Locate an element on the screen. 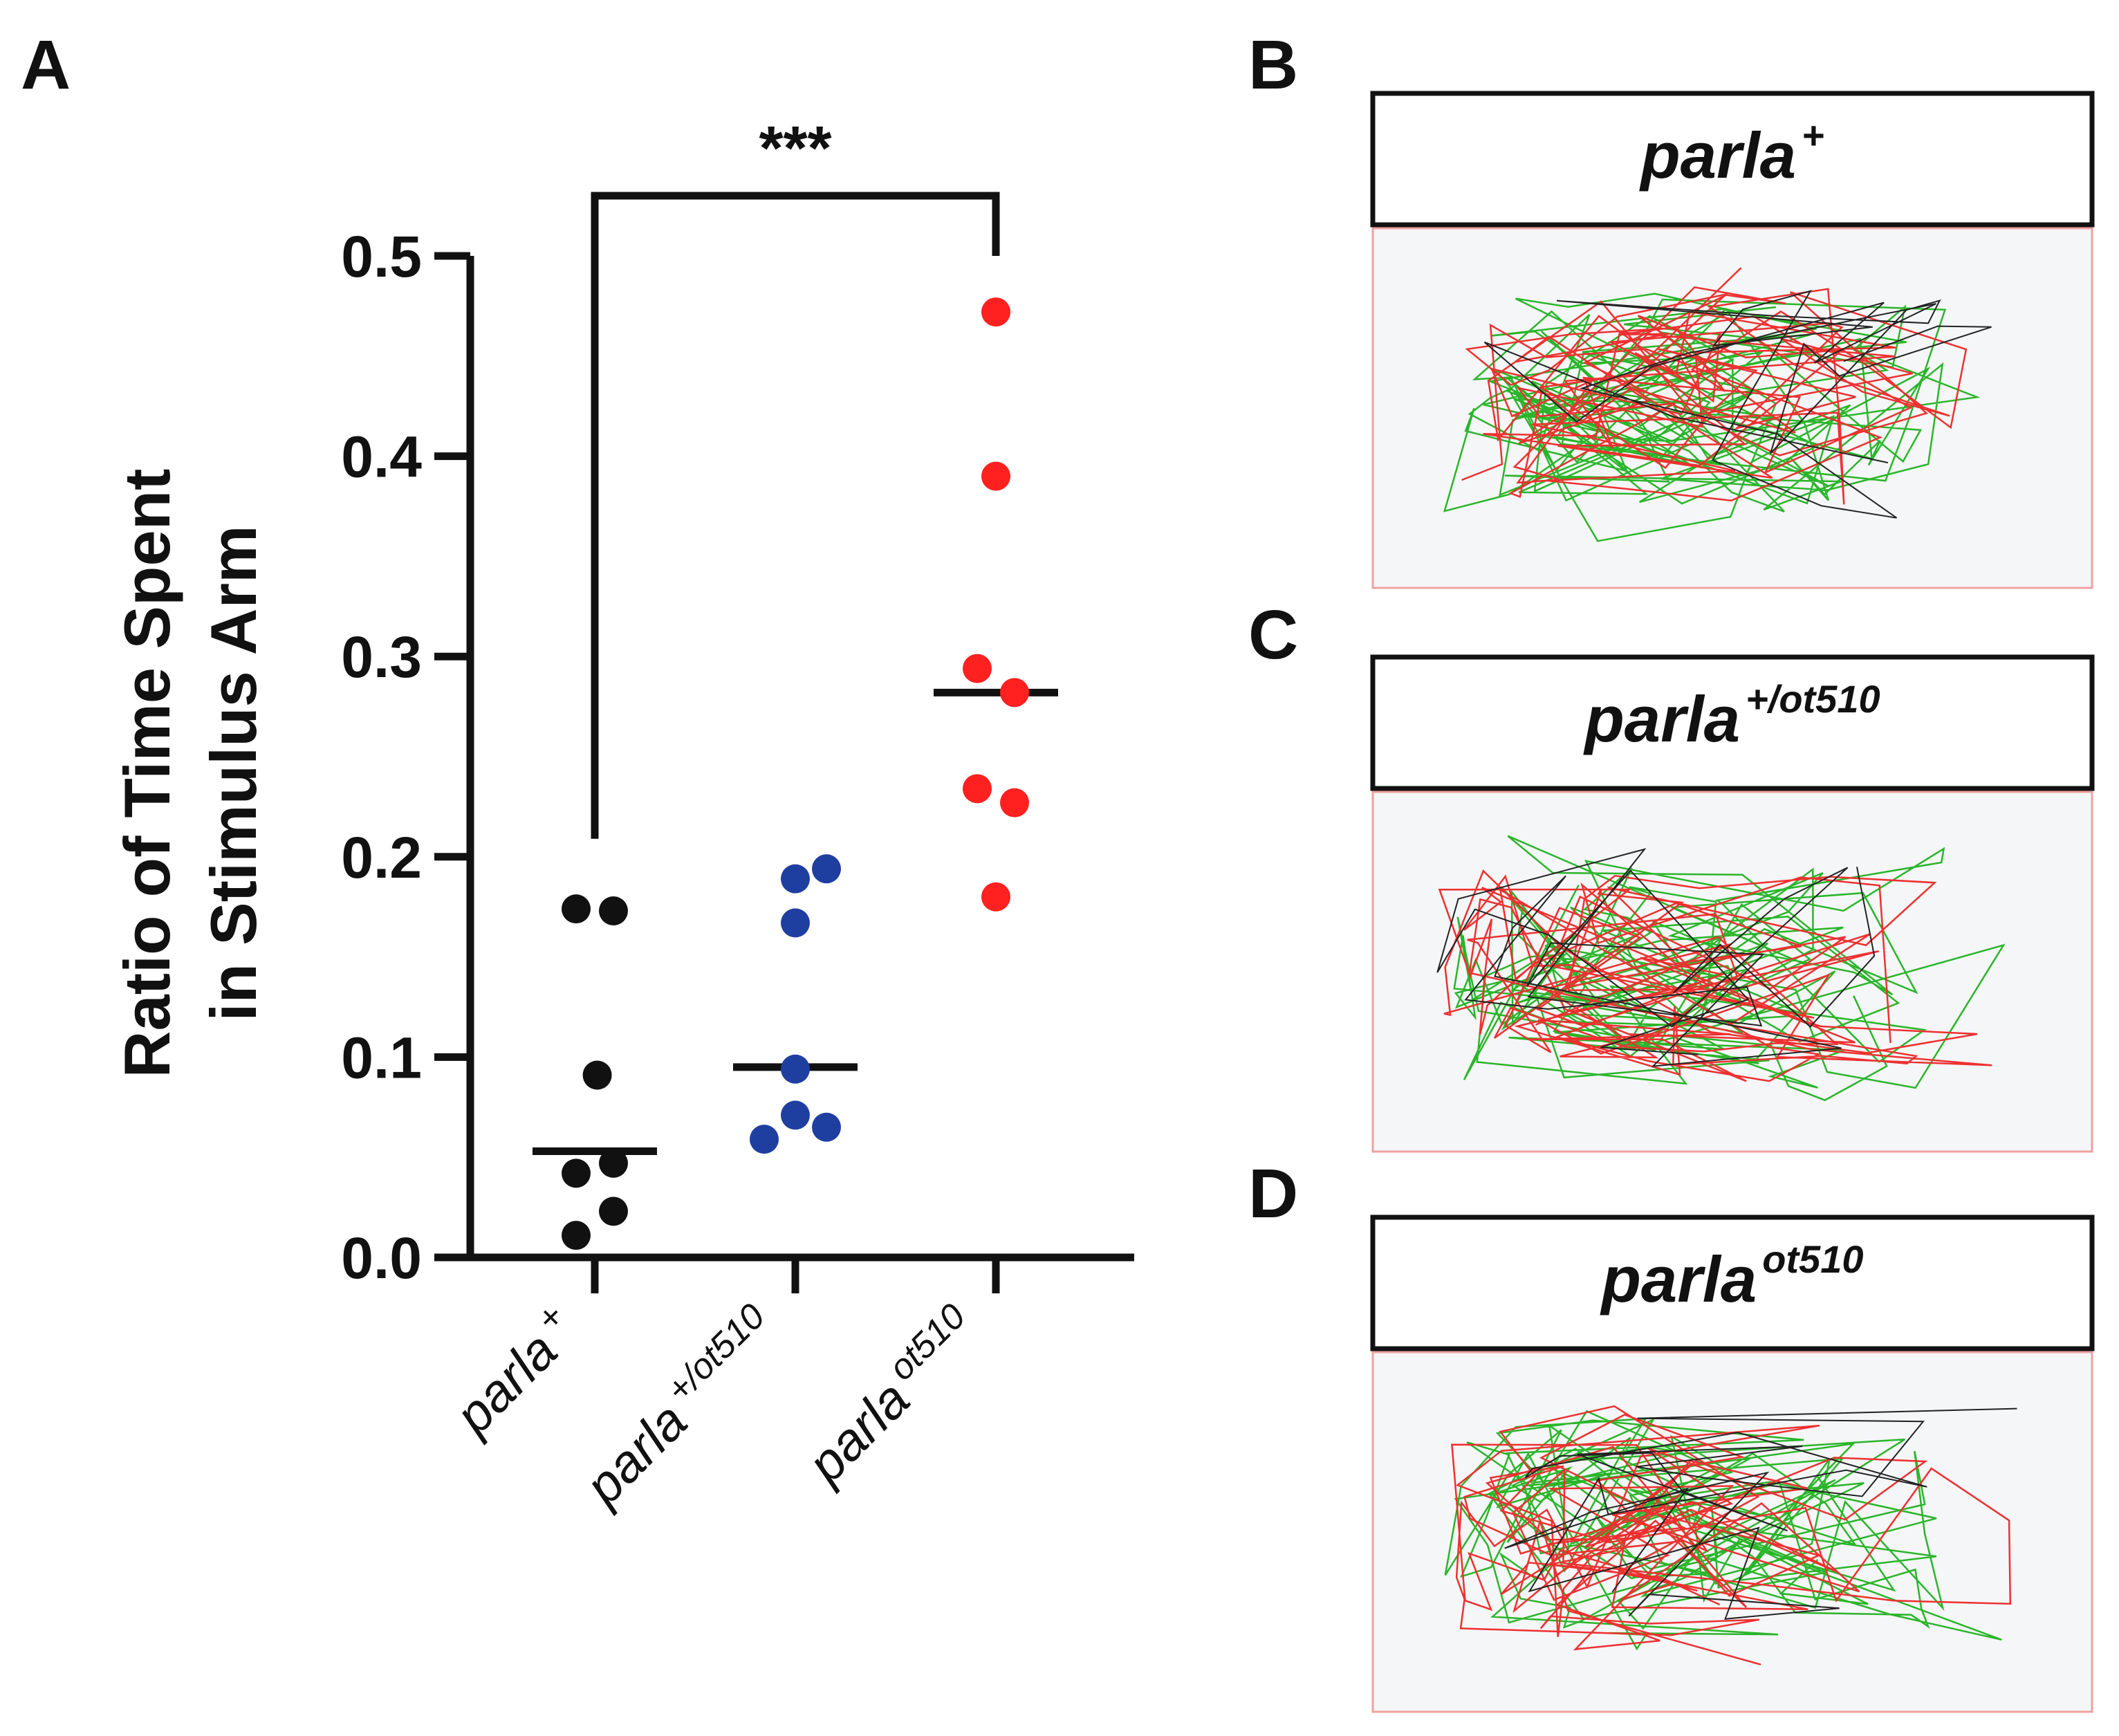 This screenshot has width=2119, height=1736. track-title-sup: + is located at coordinates (1813, 135).